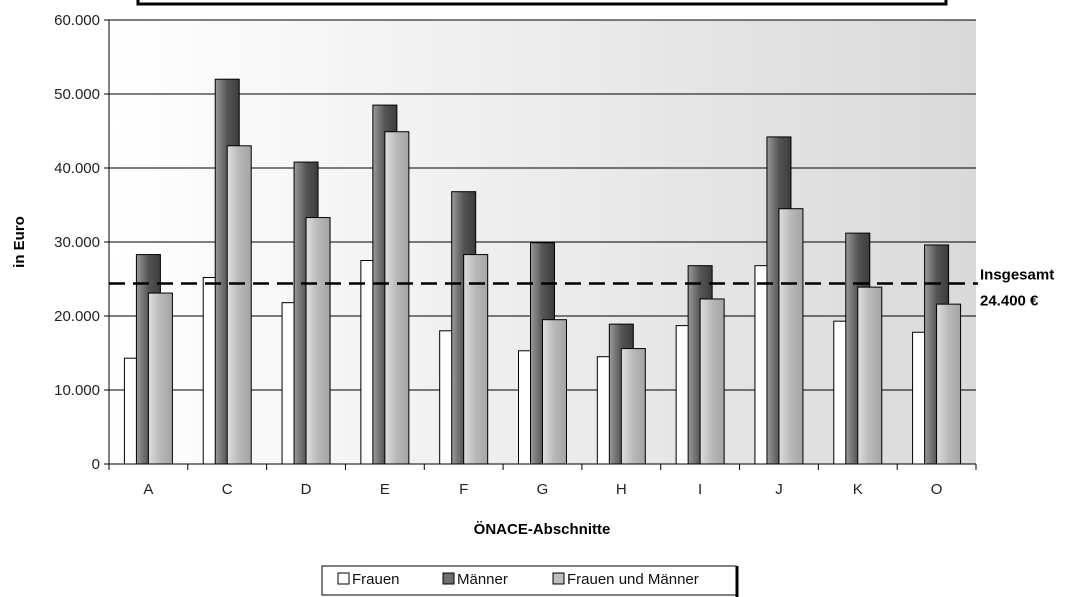 The width and height of the screenshot is (1078, 597). What do you see at coordinates (227, 489) in the screenshot?
I see `x-tick-label: C` at bounding box center [227, 489].